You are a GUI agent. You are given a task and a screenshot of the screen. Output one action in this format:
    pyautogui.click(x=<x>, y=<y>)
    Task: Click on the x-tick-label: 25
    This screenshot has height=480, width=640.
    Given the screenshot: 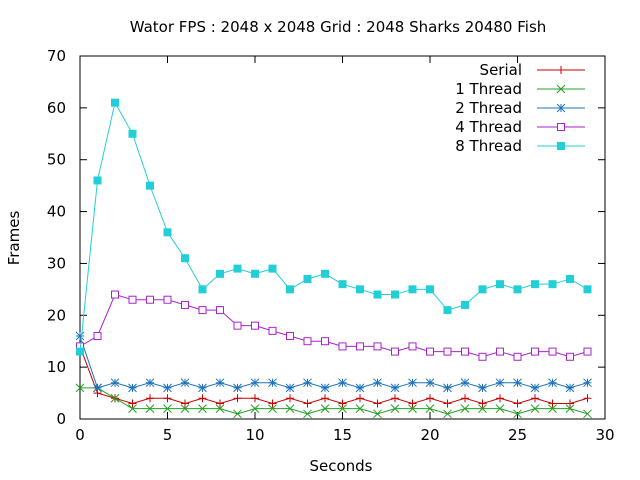 What is the action you would take?
    pyautogui.click(x=517, y=435)
    